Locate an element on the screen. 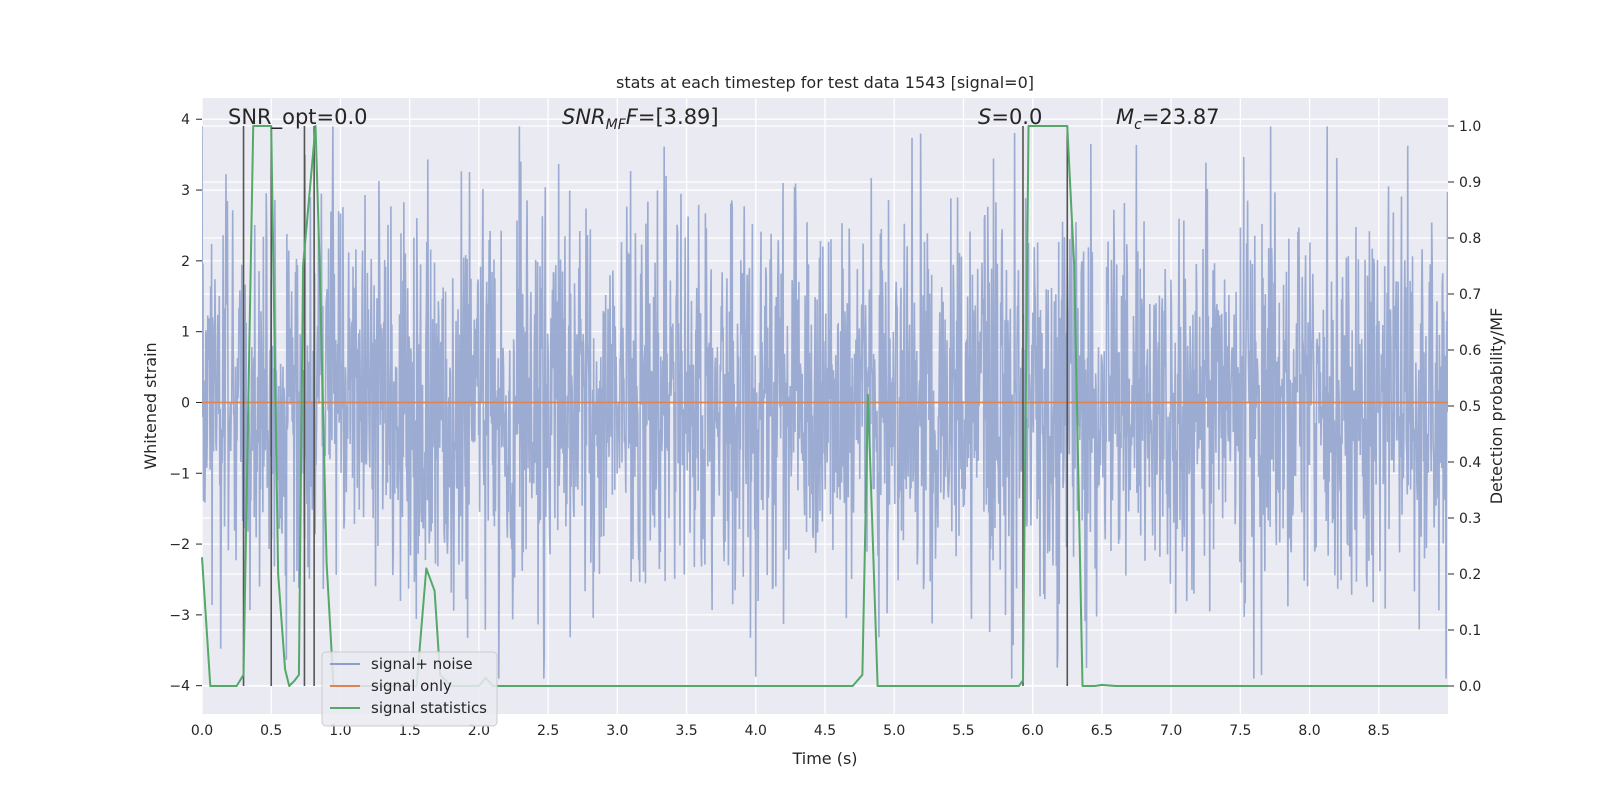 The image size is (1600, 804). mc-prefix: M is located at coordinates (1125, 117).